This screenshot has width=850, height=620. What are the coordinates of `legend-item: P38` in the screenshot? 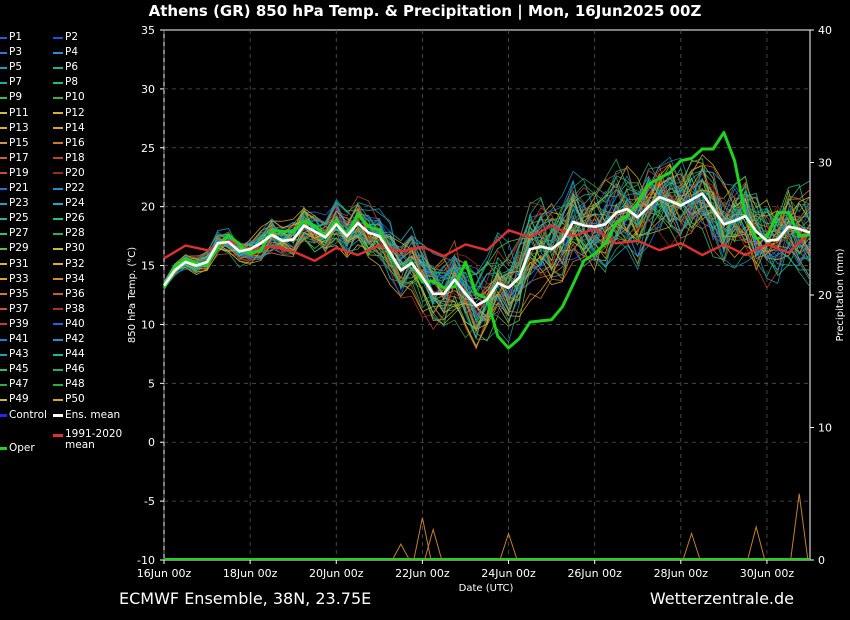 It's located at (69, 309).